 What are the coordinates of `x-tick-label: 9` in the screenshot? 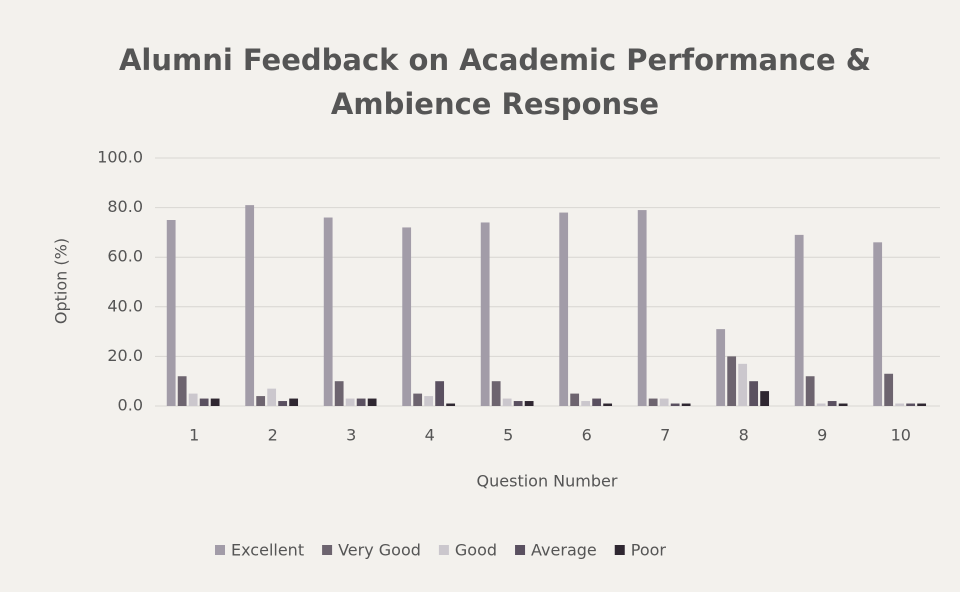 It's located at (822, 435).